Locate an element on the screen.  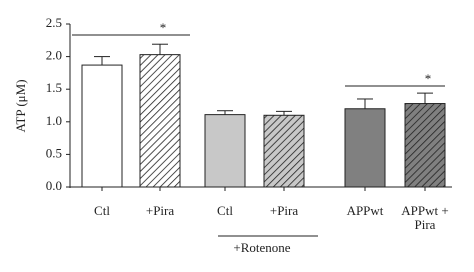
y-tick-label: 0.0 is located at coordinates (54, 185).